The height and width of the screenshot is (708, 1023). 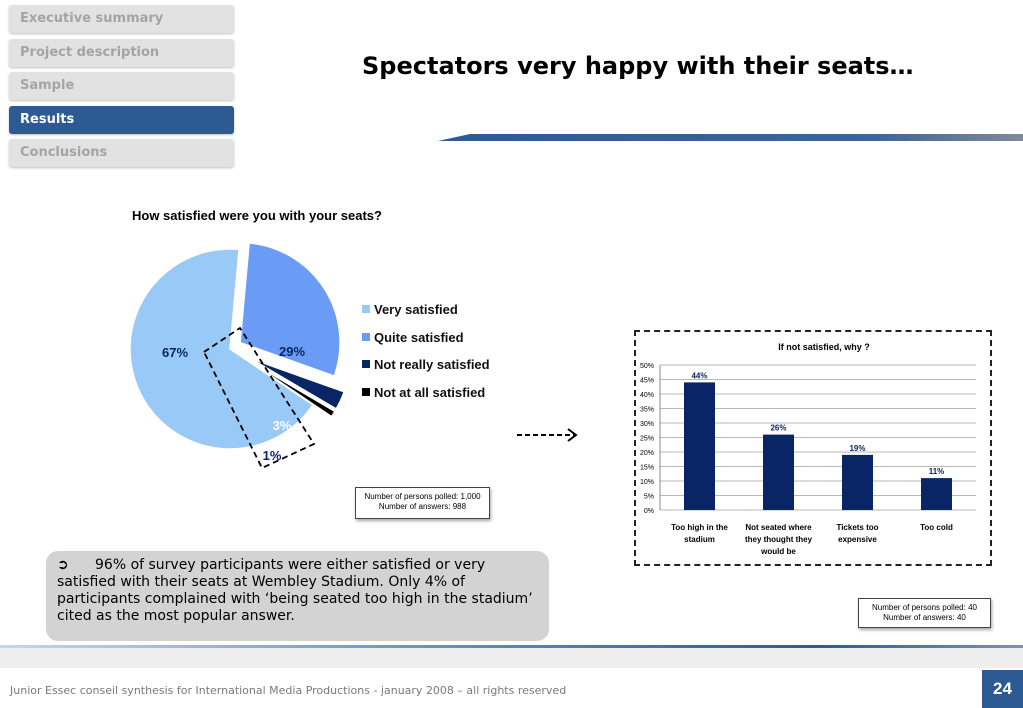 What do you see at coordinates (422, 496) in the screenshot?
I see `pie-note-persons: Number of persons polled: 1,000` at bounding box center [422, 496].